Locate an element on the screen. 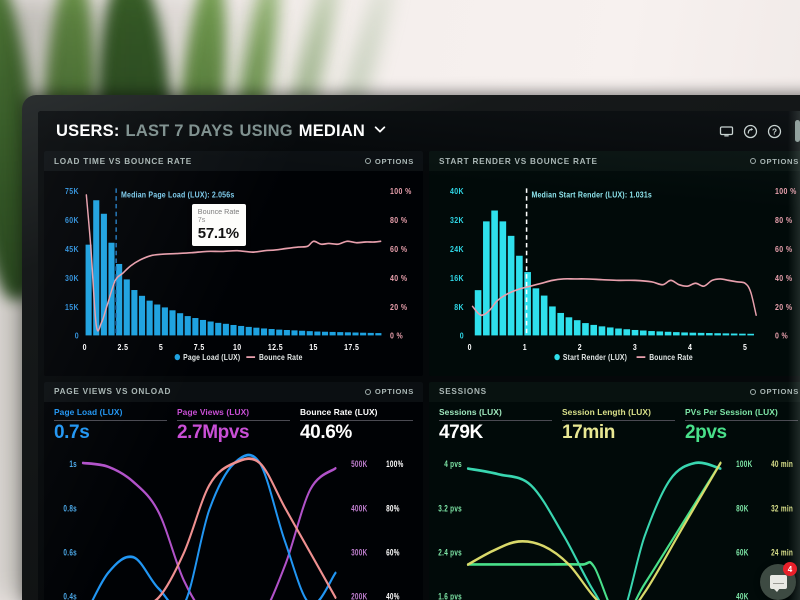  panel-title: SESSIONS is located at coordinates (463, 391).